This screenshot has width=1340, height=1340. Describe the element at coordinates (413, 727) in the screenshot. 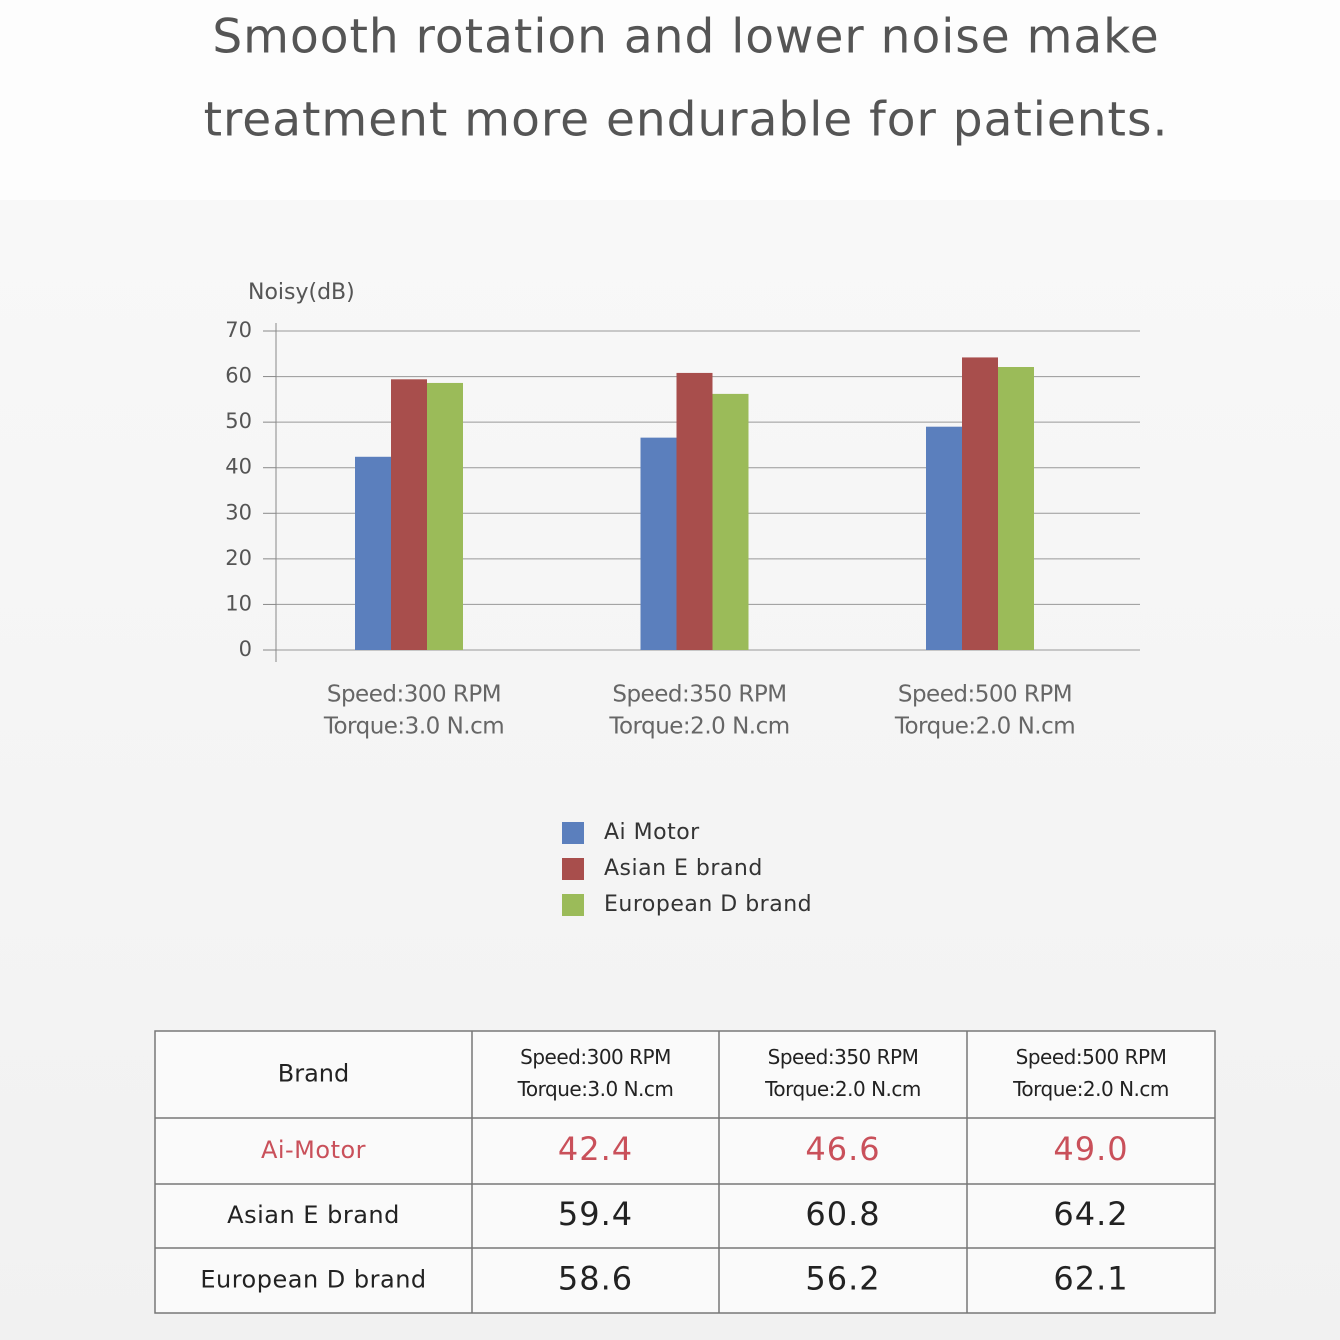

I see `x-tick-label: Torque:3.0 N.cm` at that location.